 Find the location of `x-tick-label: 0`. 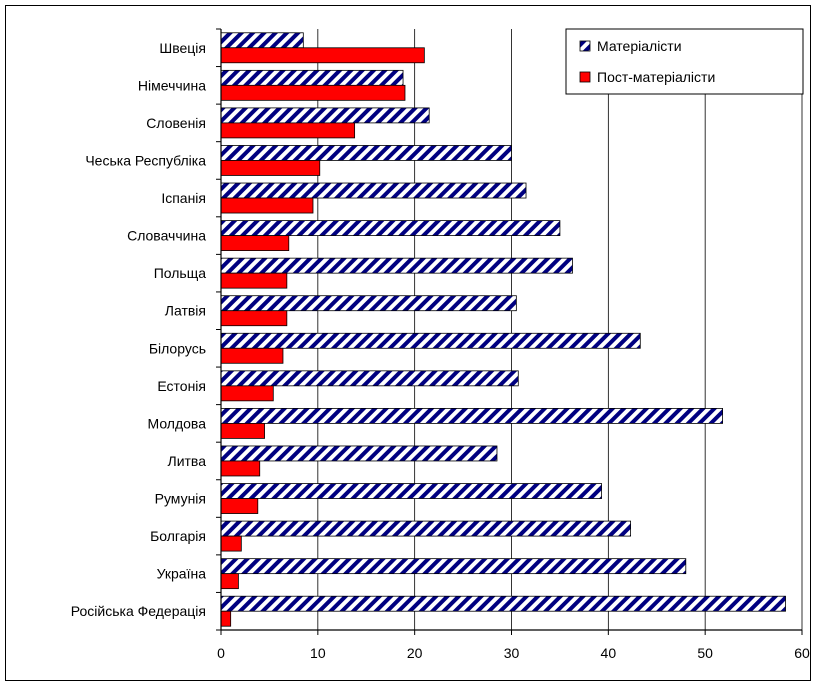

x-tick-label: 0 is located at coordinates (221, 653).